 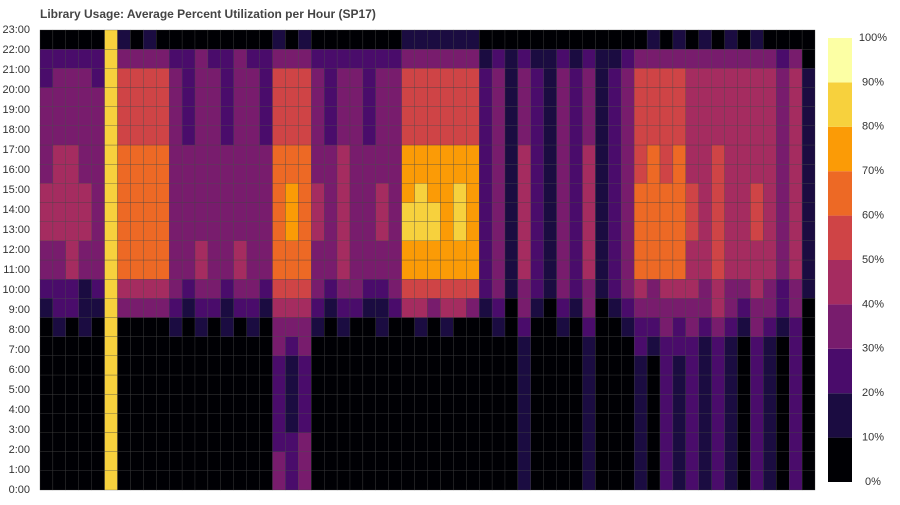 What do you see at coordinates (16, 170) in the screenshot?
I see `y-tick-label: 16:00` at bounding box center [16, 170].